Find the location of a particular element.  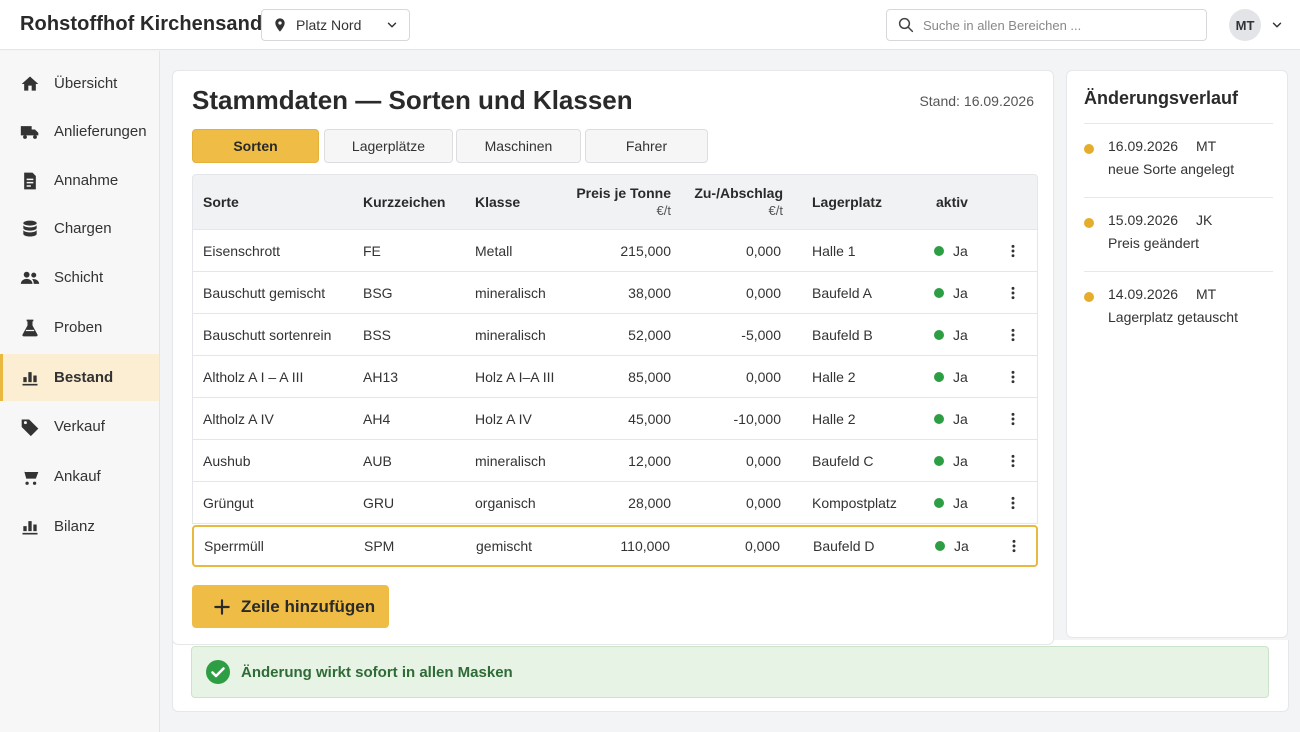

sidebar-item-label: Bilanz is located at coordinates (74, 526).